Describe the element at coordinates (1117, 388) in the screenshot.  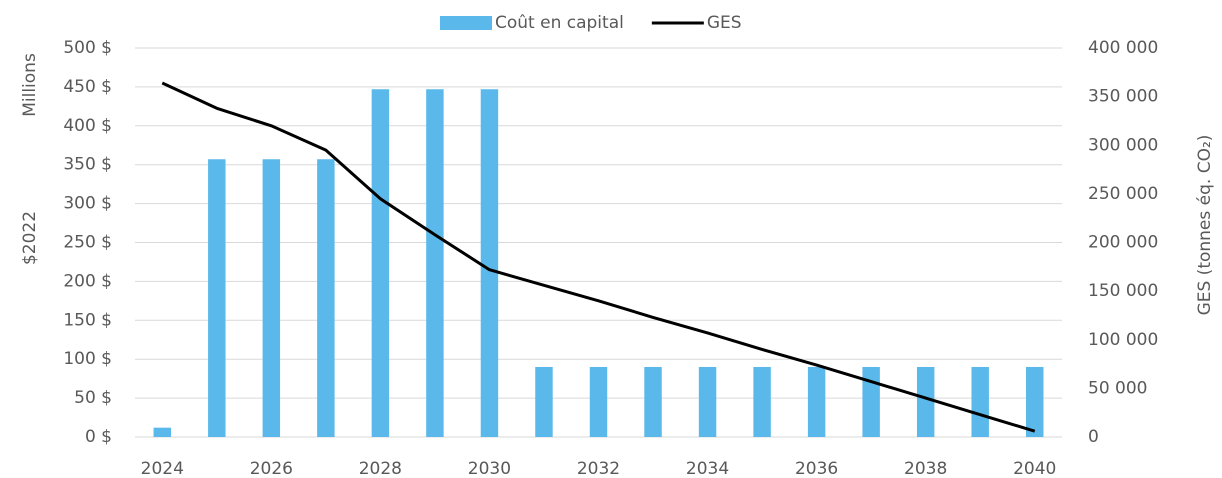
I see `y2-tick-label: 50 000` at that location.